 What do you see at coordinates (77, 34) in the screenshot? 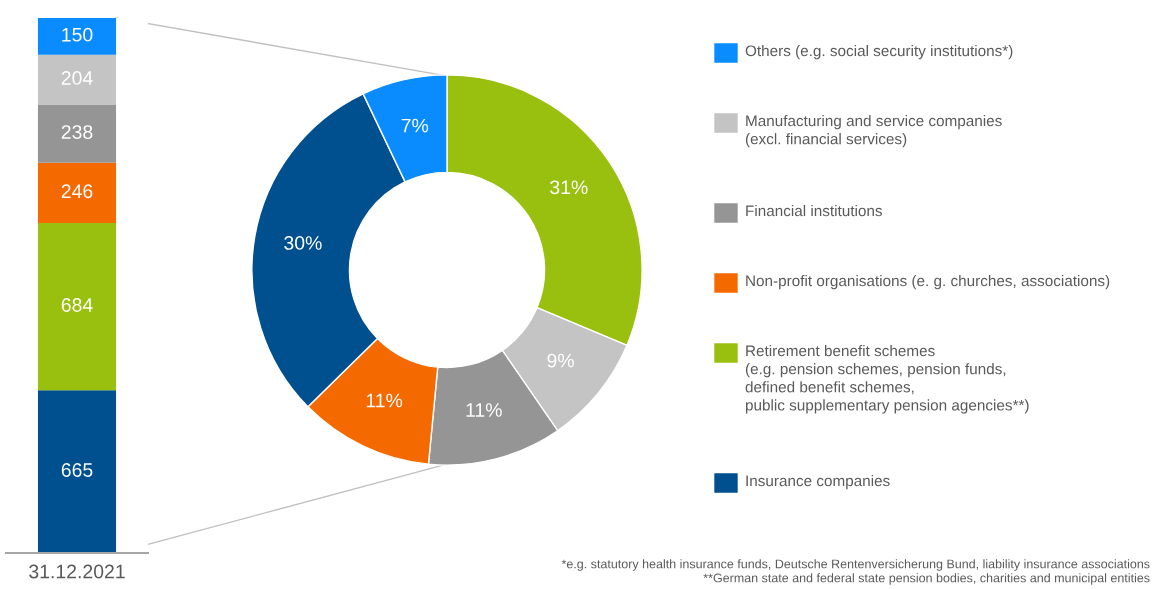
I see `data-label: 150` at bounding box center [77, 34].